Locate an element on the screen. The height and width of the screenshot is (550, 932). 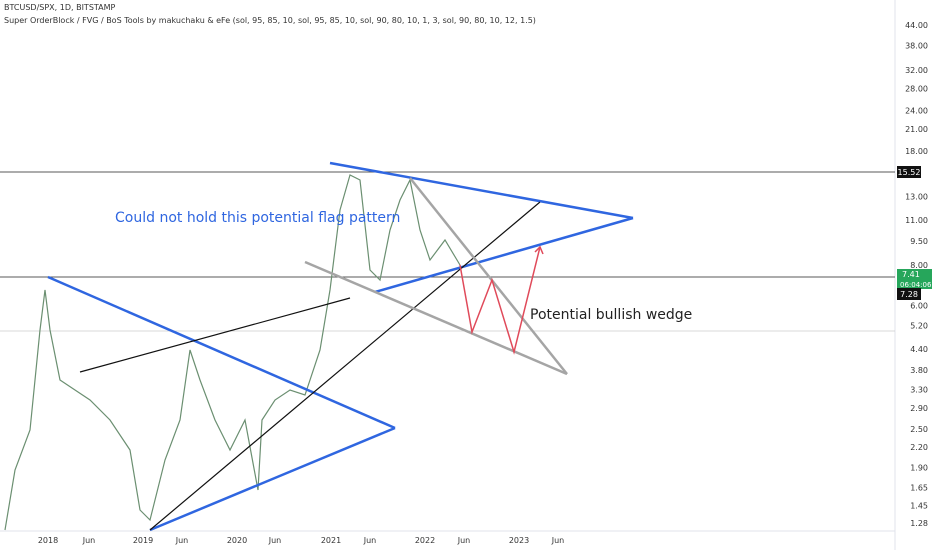
price-label: 11.00 is located at coordinates (916, 220).